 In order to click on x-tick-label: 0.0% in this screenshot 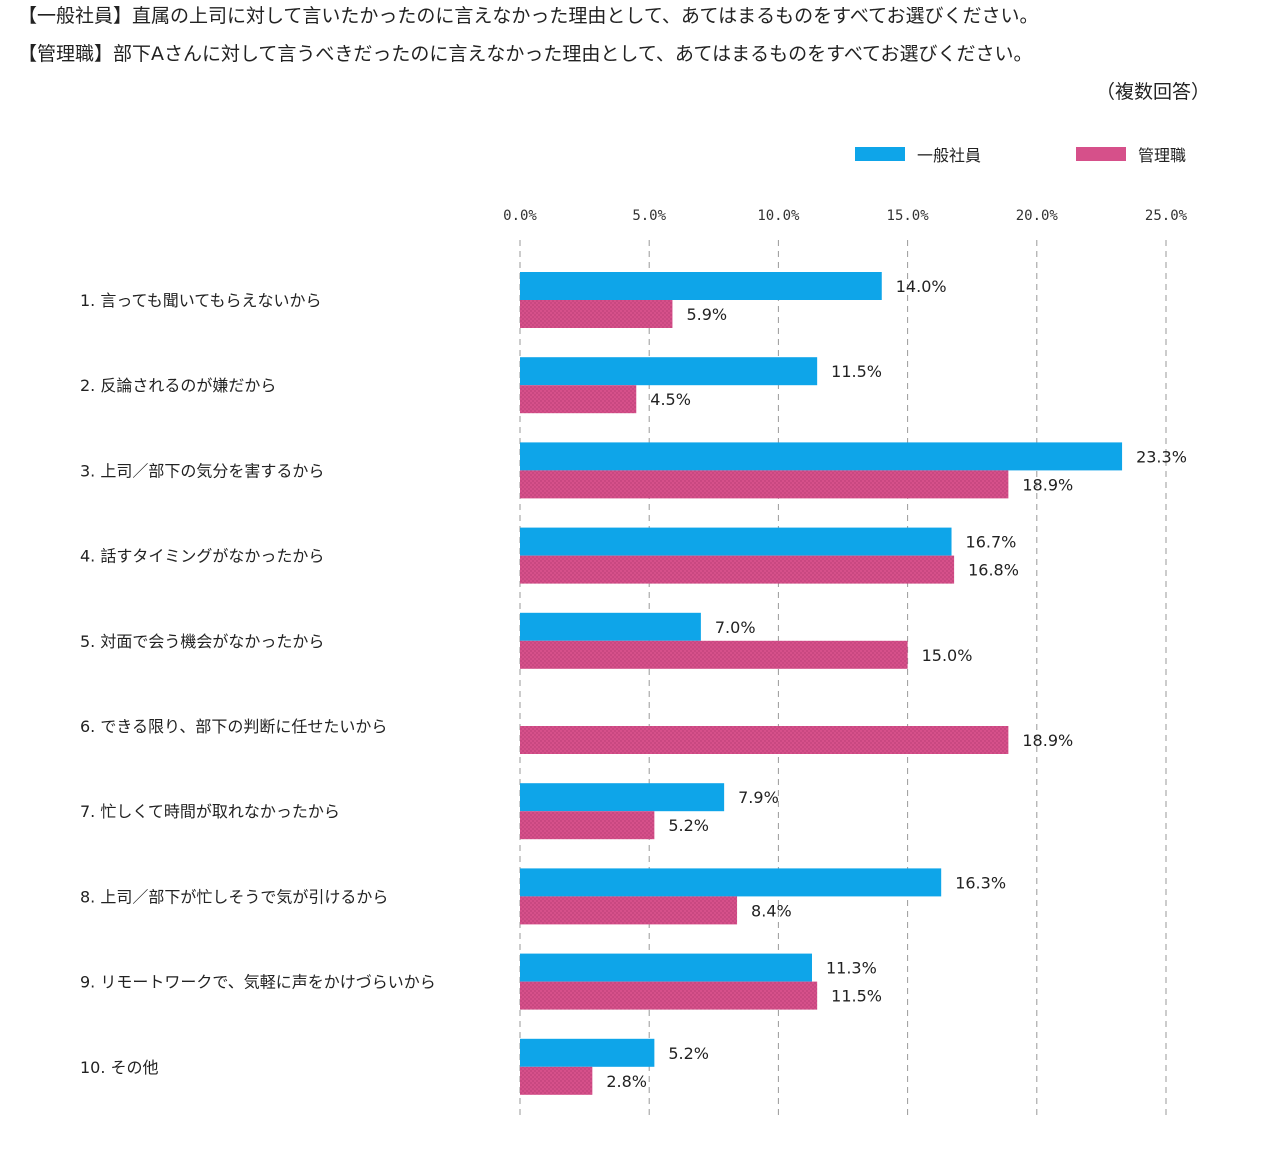, I will do `click(520, 216)`.